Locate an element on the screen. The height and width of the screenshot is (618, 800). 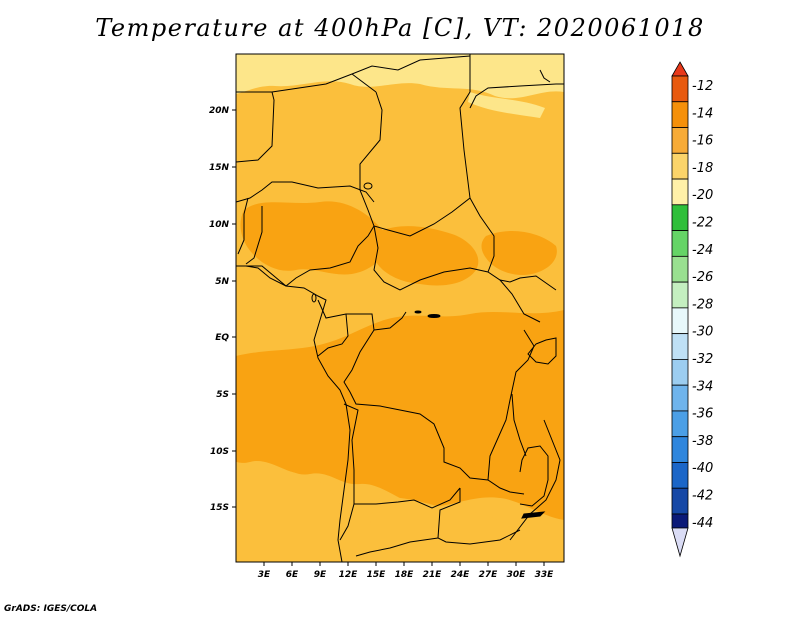
lon-label-21e: 21E is located at coordinates (433, 575).